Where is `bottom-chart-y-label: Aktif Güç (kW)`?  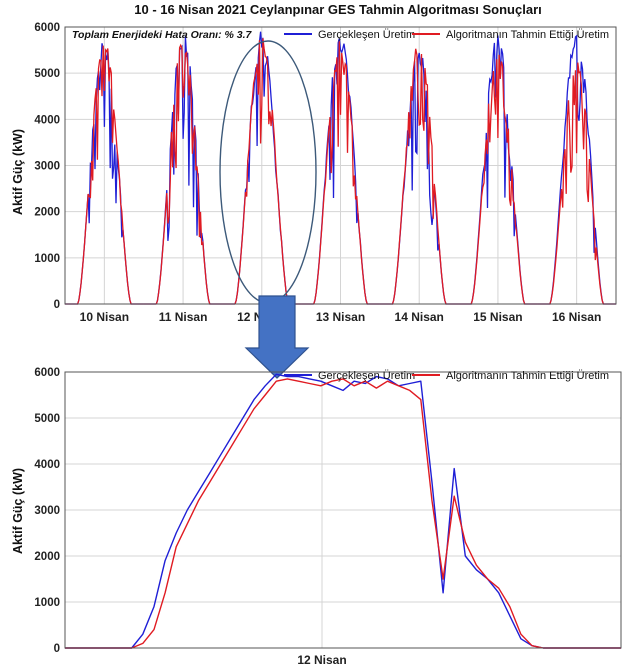
bottom-chart-y-label: Aktif Güç (kW) is located at coordinates (18, 511).